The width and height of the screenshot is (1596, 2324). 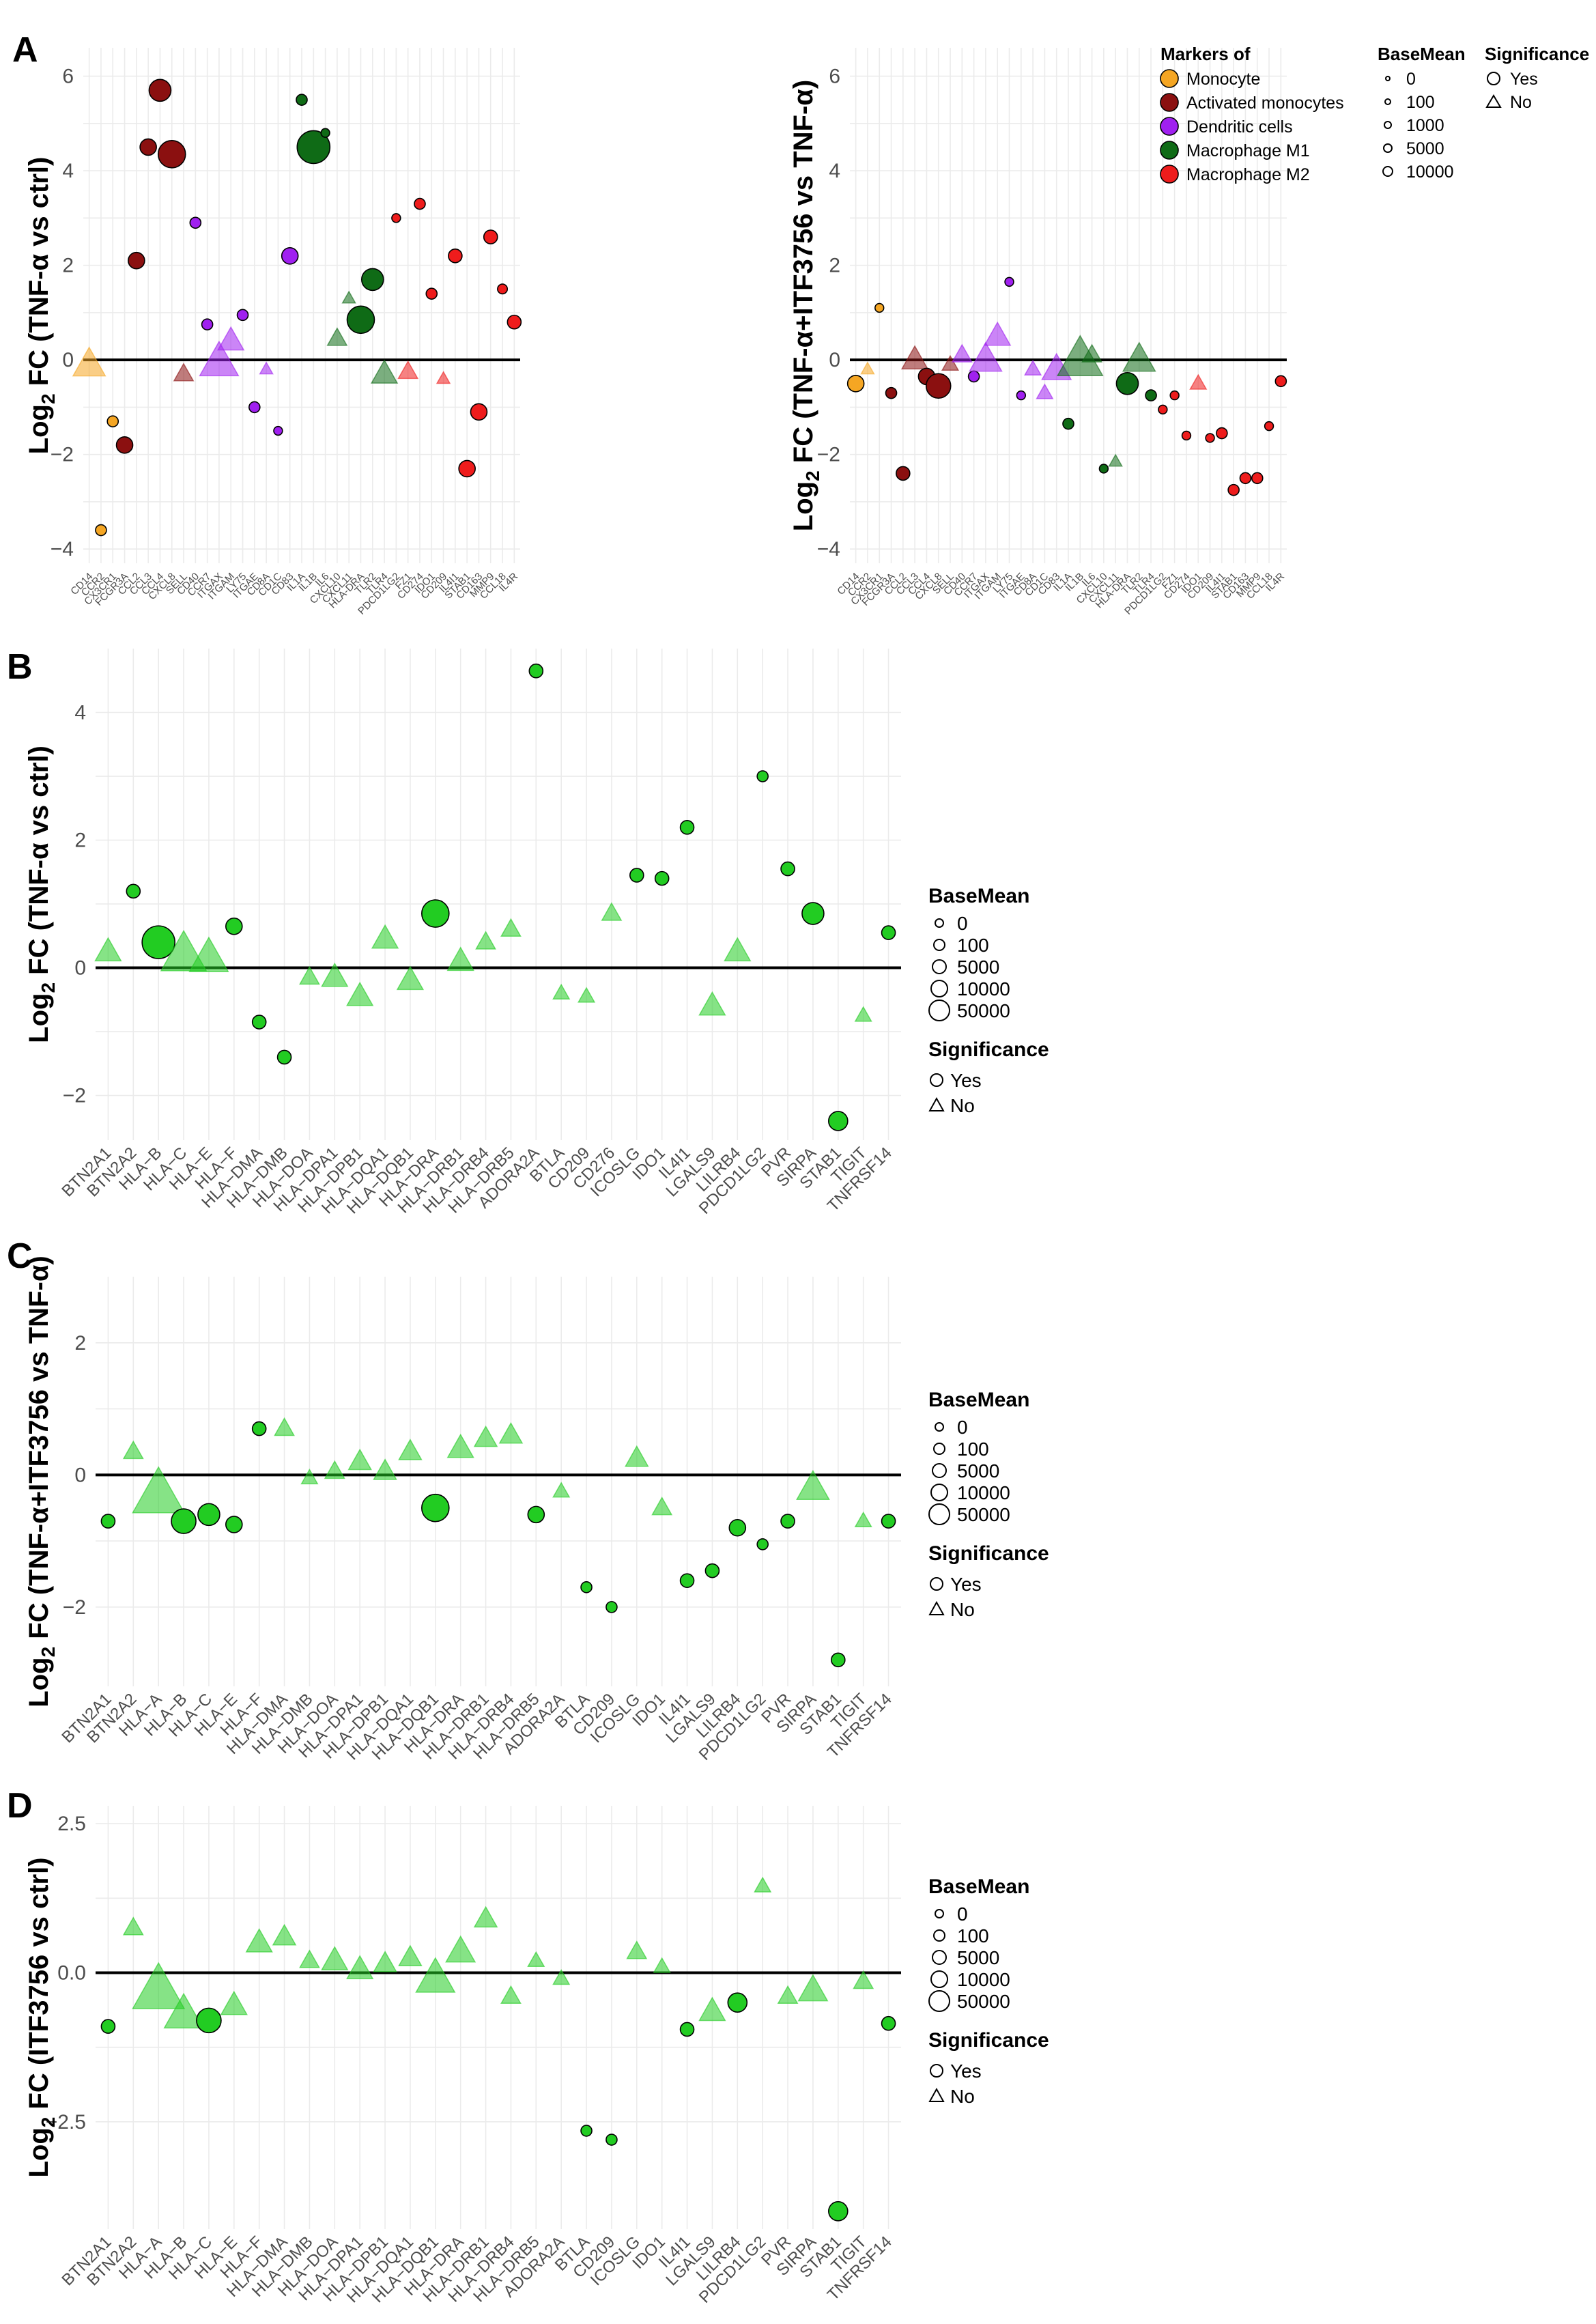 What do you see at coordinates (973, 376) in the screenshot?
I see `data-point-CCR7` at bounding box center [973, 376].